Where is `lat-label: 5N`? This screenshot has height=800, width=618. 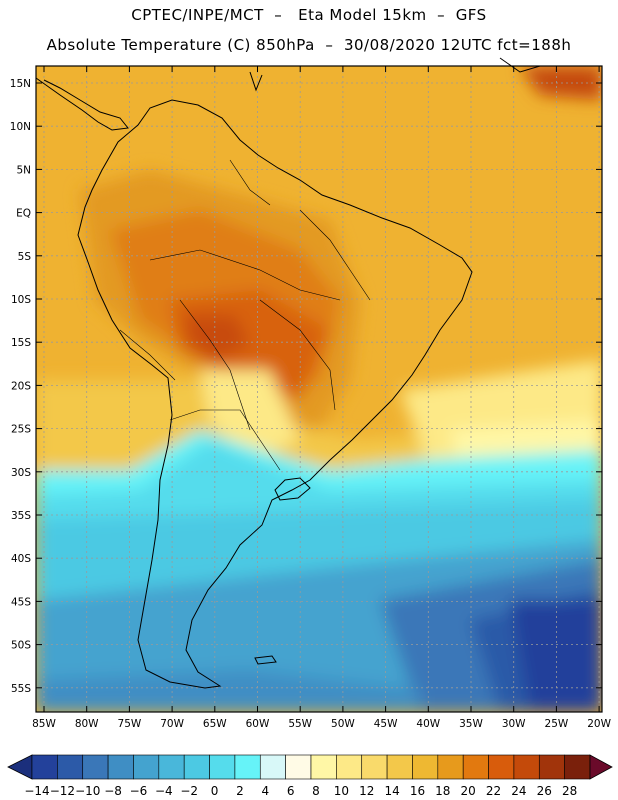 lat-label: 5N is located at coordinates (23, 170).